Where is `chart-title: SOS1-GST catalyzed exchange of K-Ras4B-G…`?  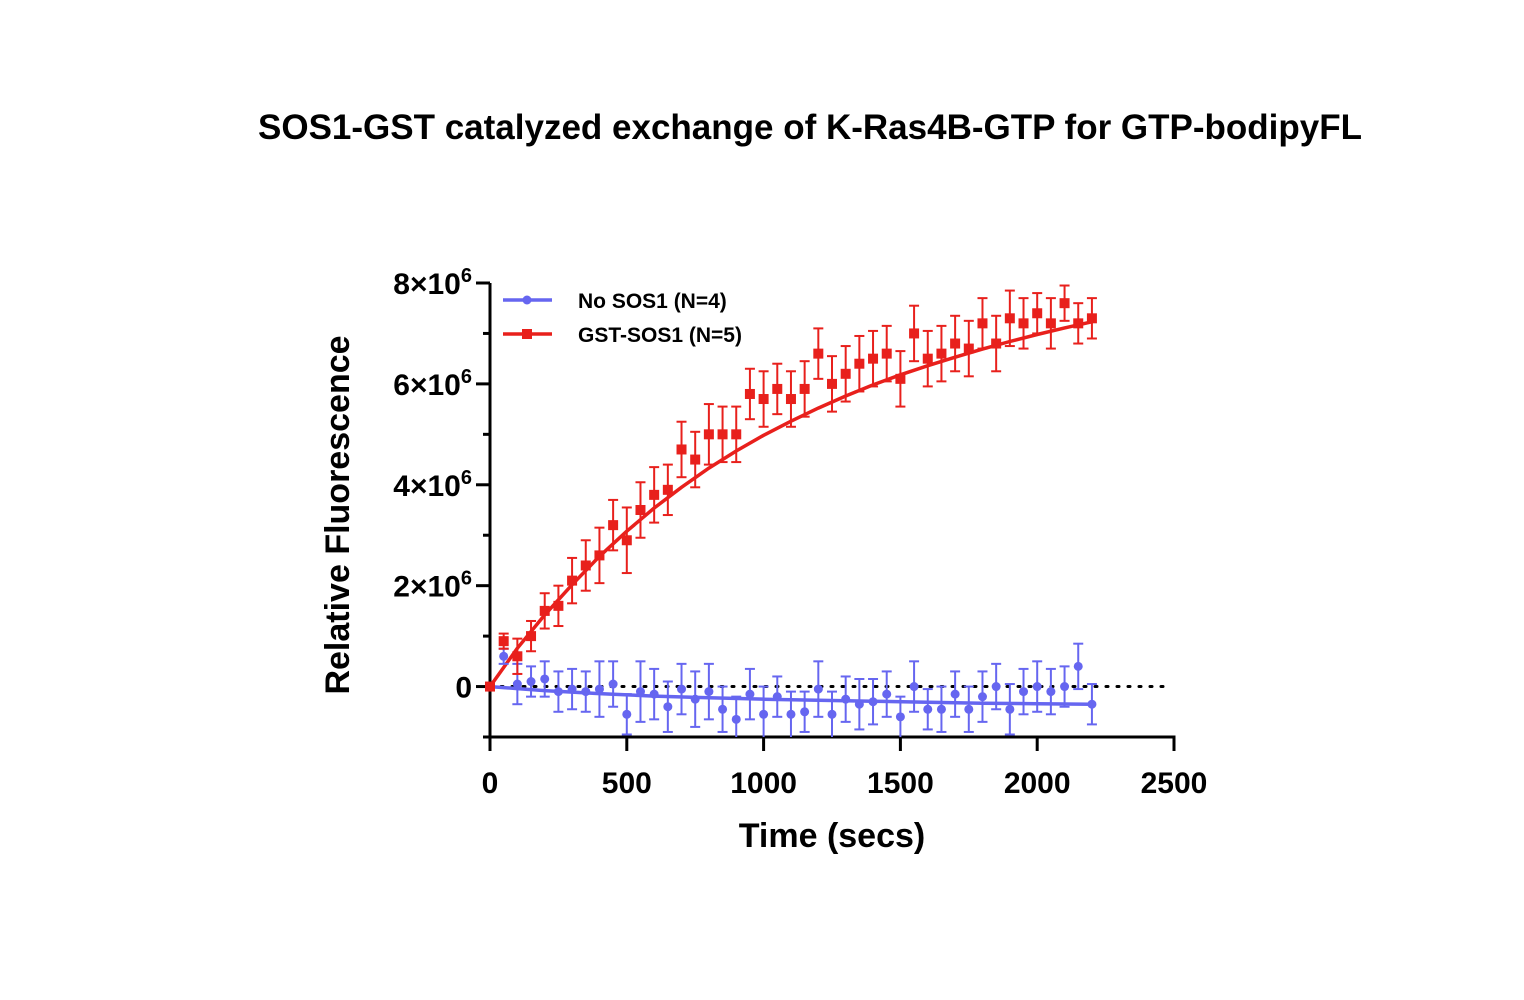
chart-title: SOS1-GST catalyzed exchange of K-Ras4B-G… is located at coordinates (810, 127).